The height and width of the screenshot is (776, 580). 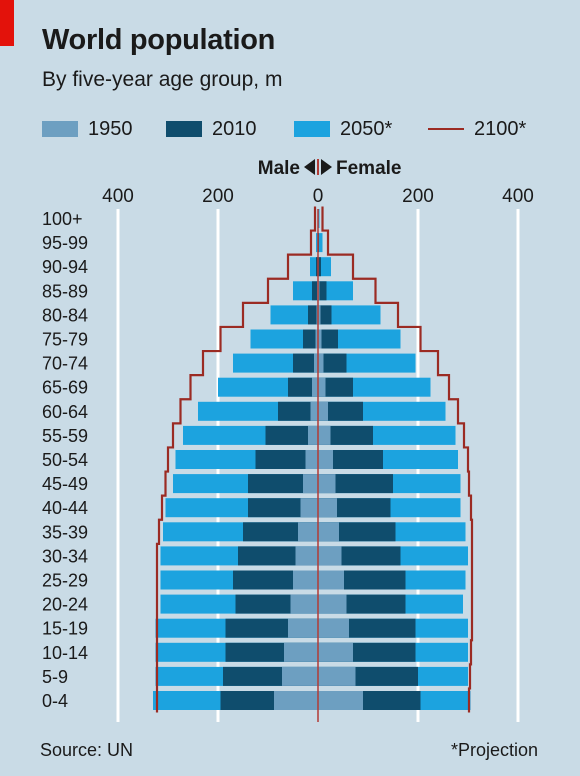 What do you see at coordinates (500, 128) in the screenshot?
I see `legend-label-2100: 2100*` at bounding box center [500, 128].